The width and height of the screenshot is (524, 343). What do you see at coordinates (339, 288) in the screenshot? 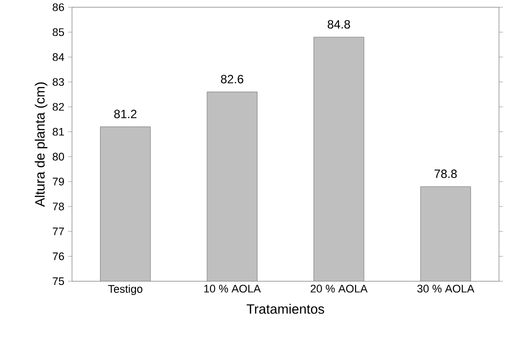
I see `x-tick-label: 20 % AOLA` at bounding box center [339, 288].